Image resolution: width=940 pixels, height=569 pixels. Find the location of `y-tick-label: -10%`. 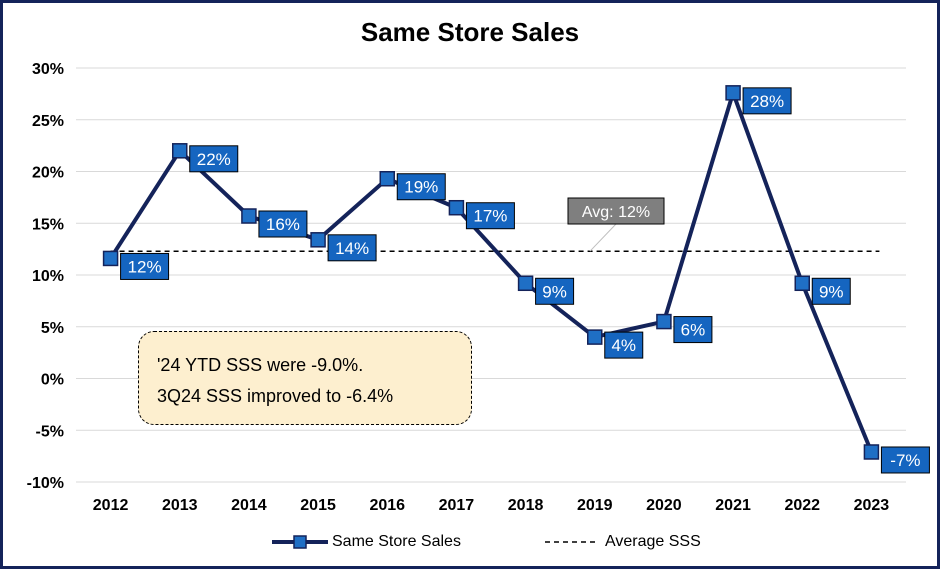

y-tick-label: -10% is located at coordinates (45, 483).